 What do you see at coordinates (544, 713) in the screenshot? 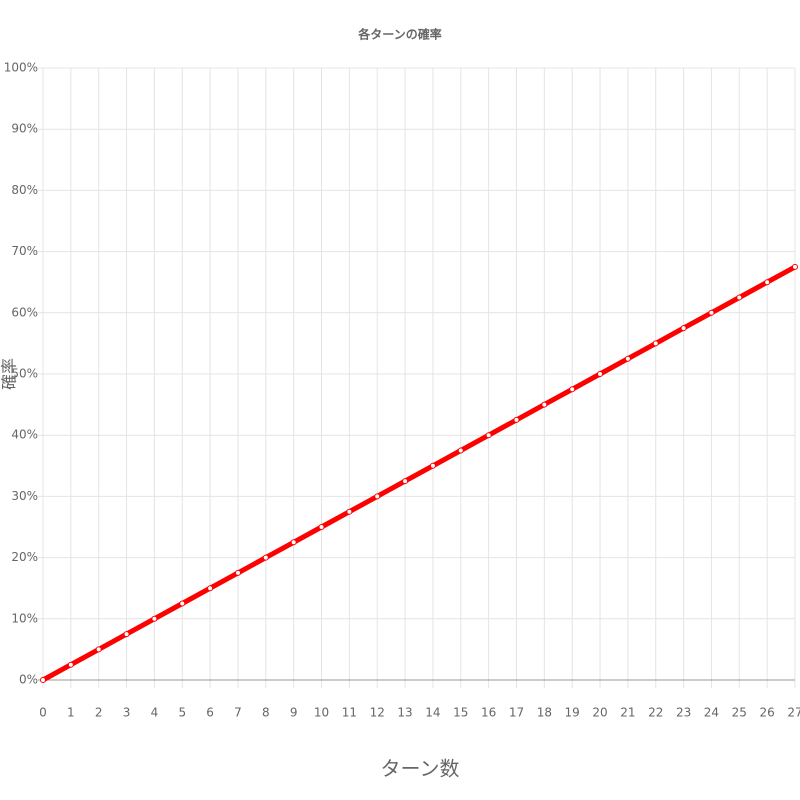
I see `x-tick-label: 18` at bounding box center [544, 713].